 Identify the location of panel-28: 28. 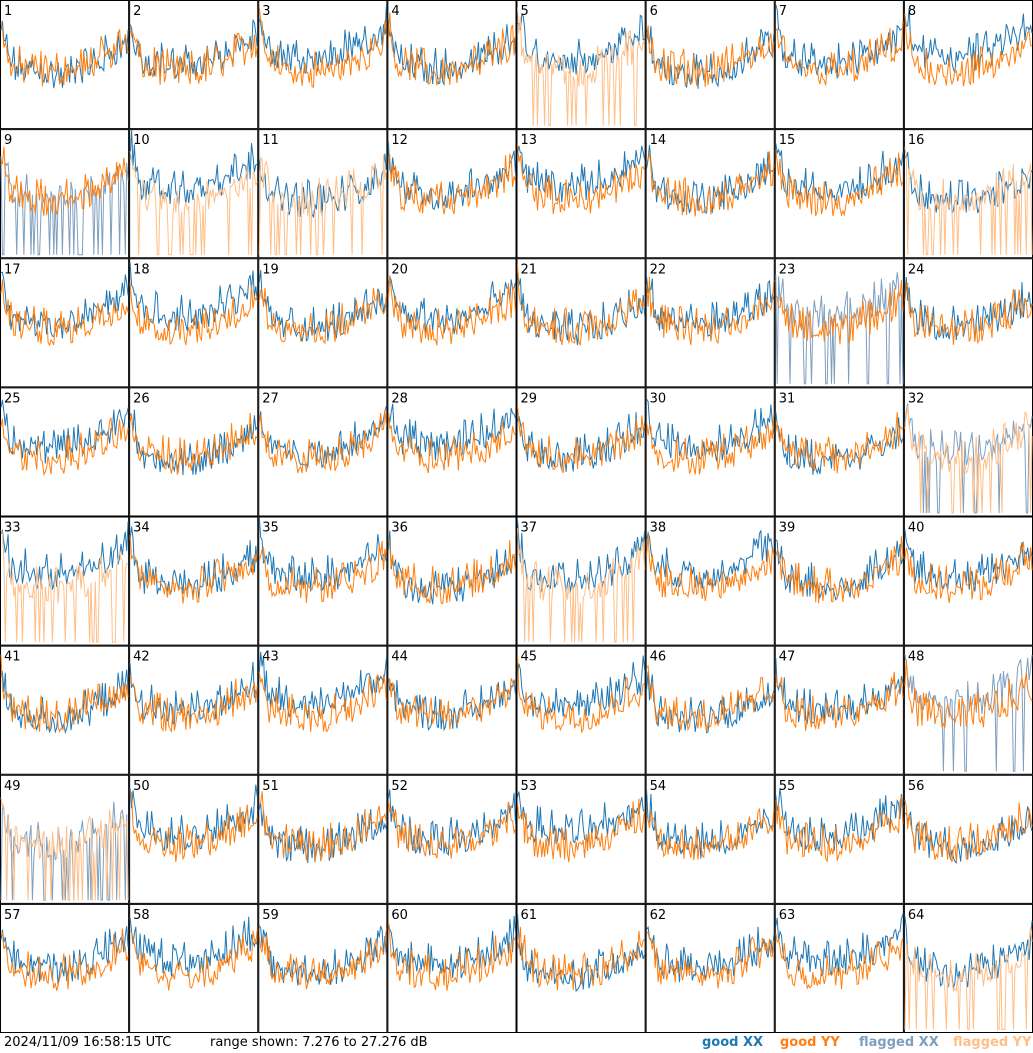
(452, 452).